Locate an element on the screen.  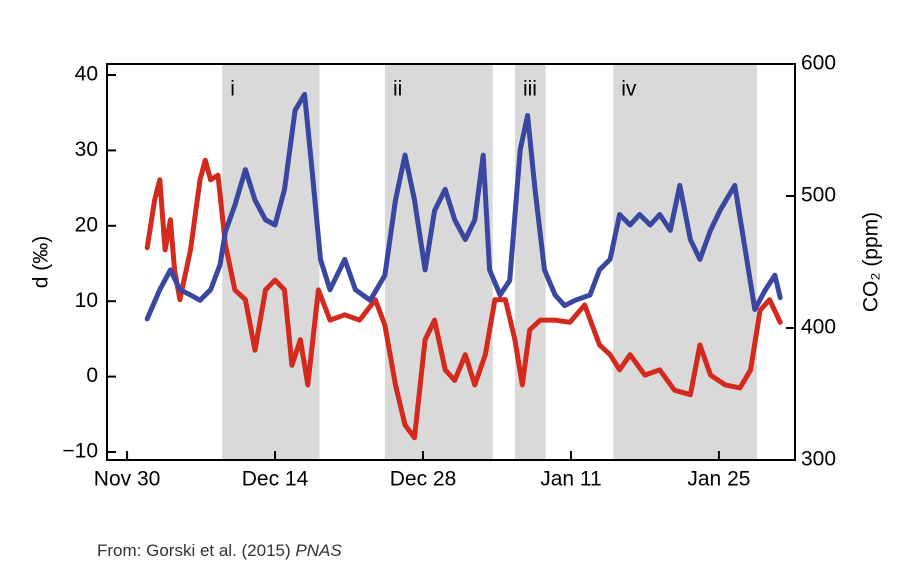
y-tick-label: 10 is located at coordinates (86, 300).